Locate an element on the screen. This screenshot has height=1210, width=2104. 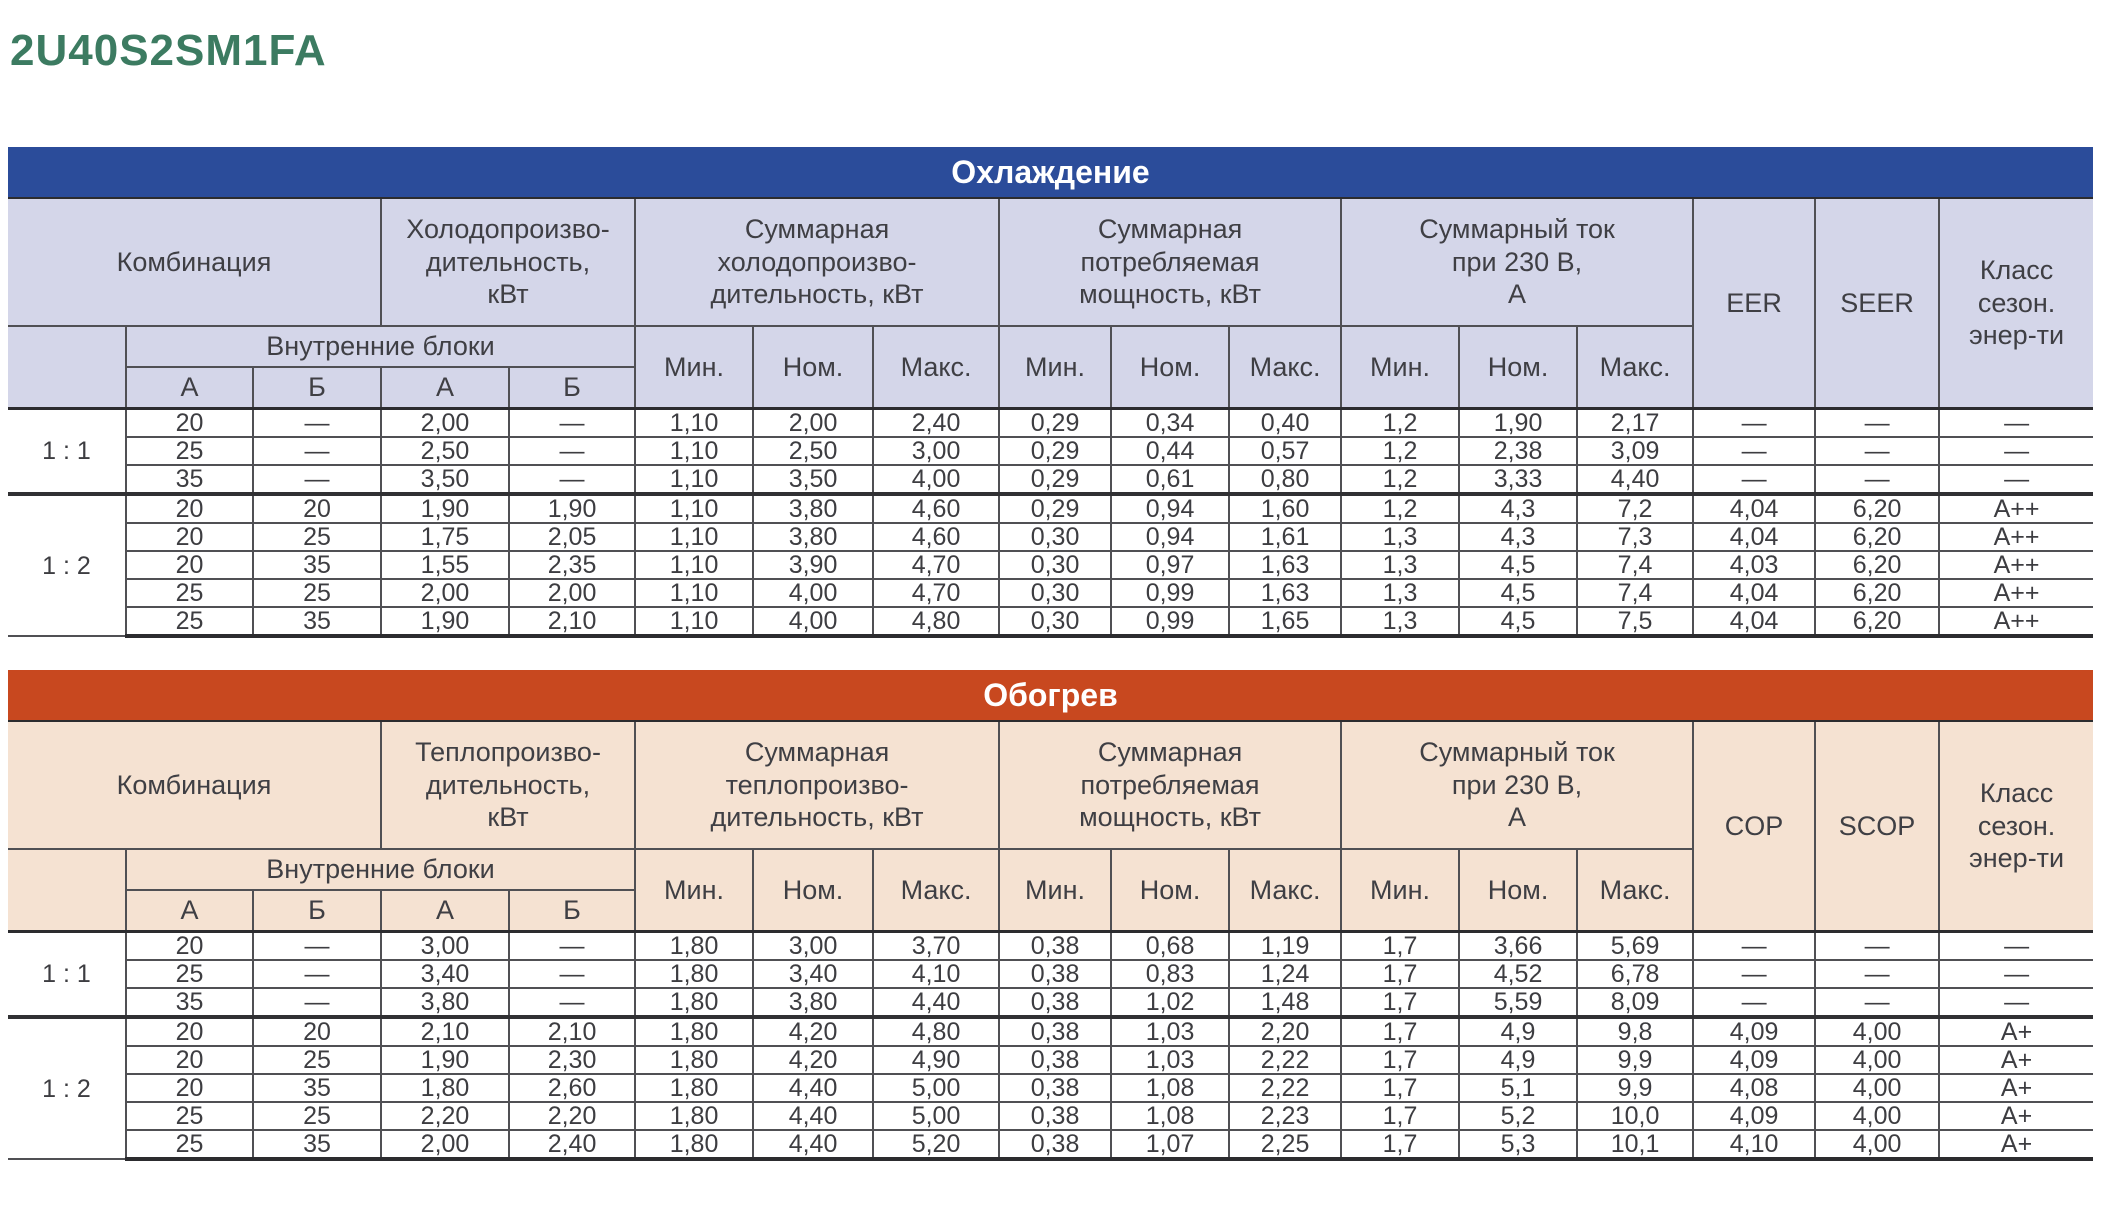
cell: 1,07 is located at coordinates (1170, 1145).